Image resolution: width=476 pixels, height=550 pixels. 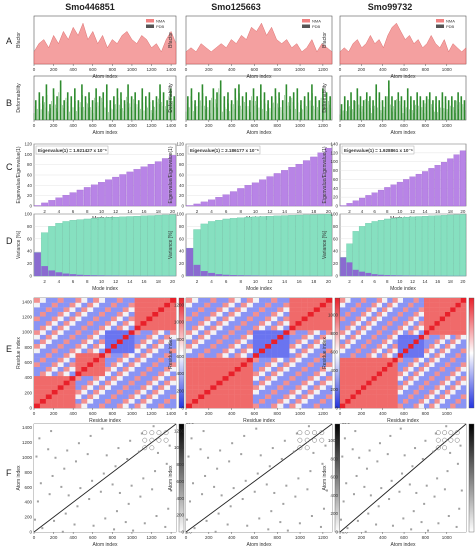 I want to click on panel-e3-ytick-label-5: 1000, so click(x=333, y=314).